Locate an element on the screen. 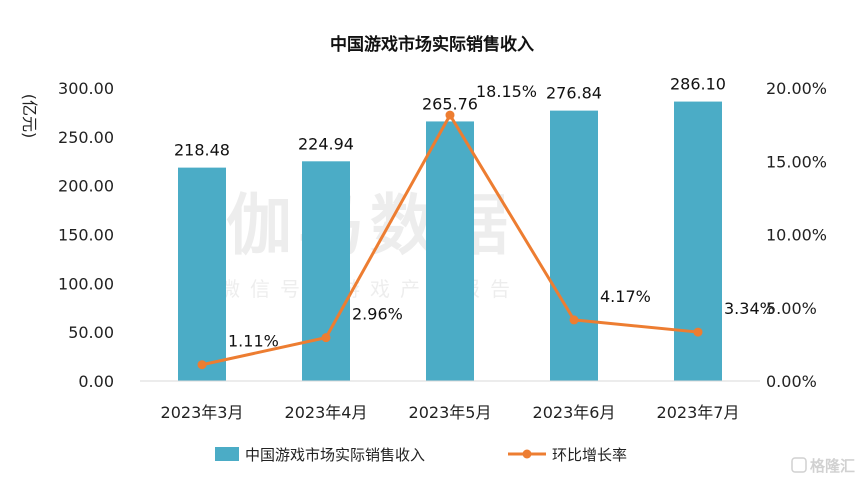 This screenshot has width=865, height=483. x-tick-2: 2023年4月 is located at coordinates (326, 412).